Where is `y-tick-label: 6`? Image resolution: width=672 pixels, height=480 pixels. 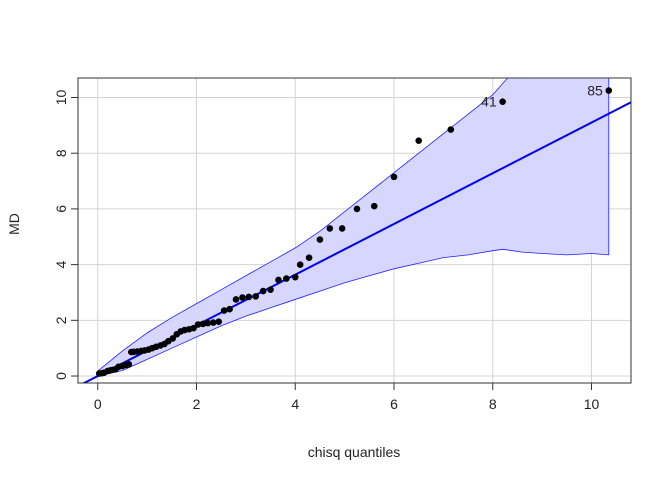 y-tick-label: 6 is located at coordinates (61, 209).